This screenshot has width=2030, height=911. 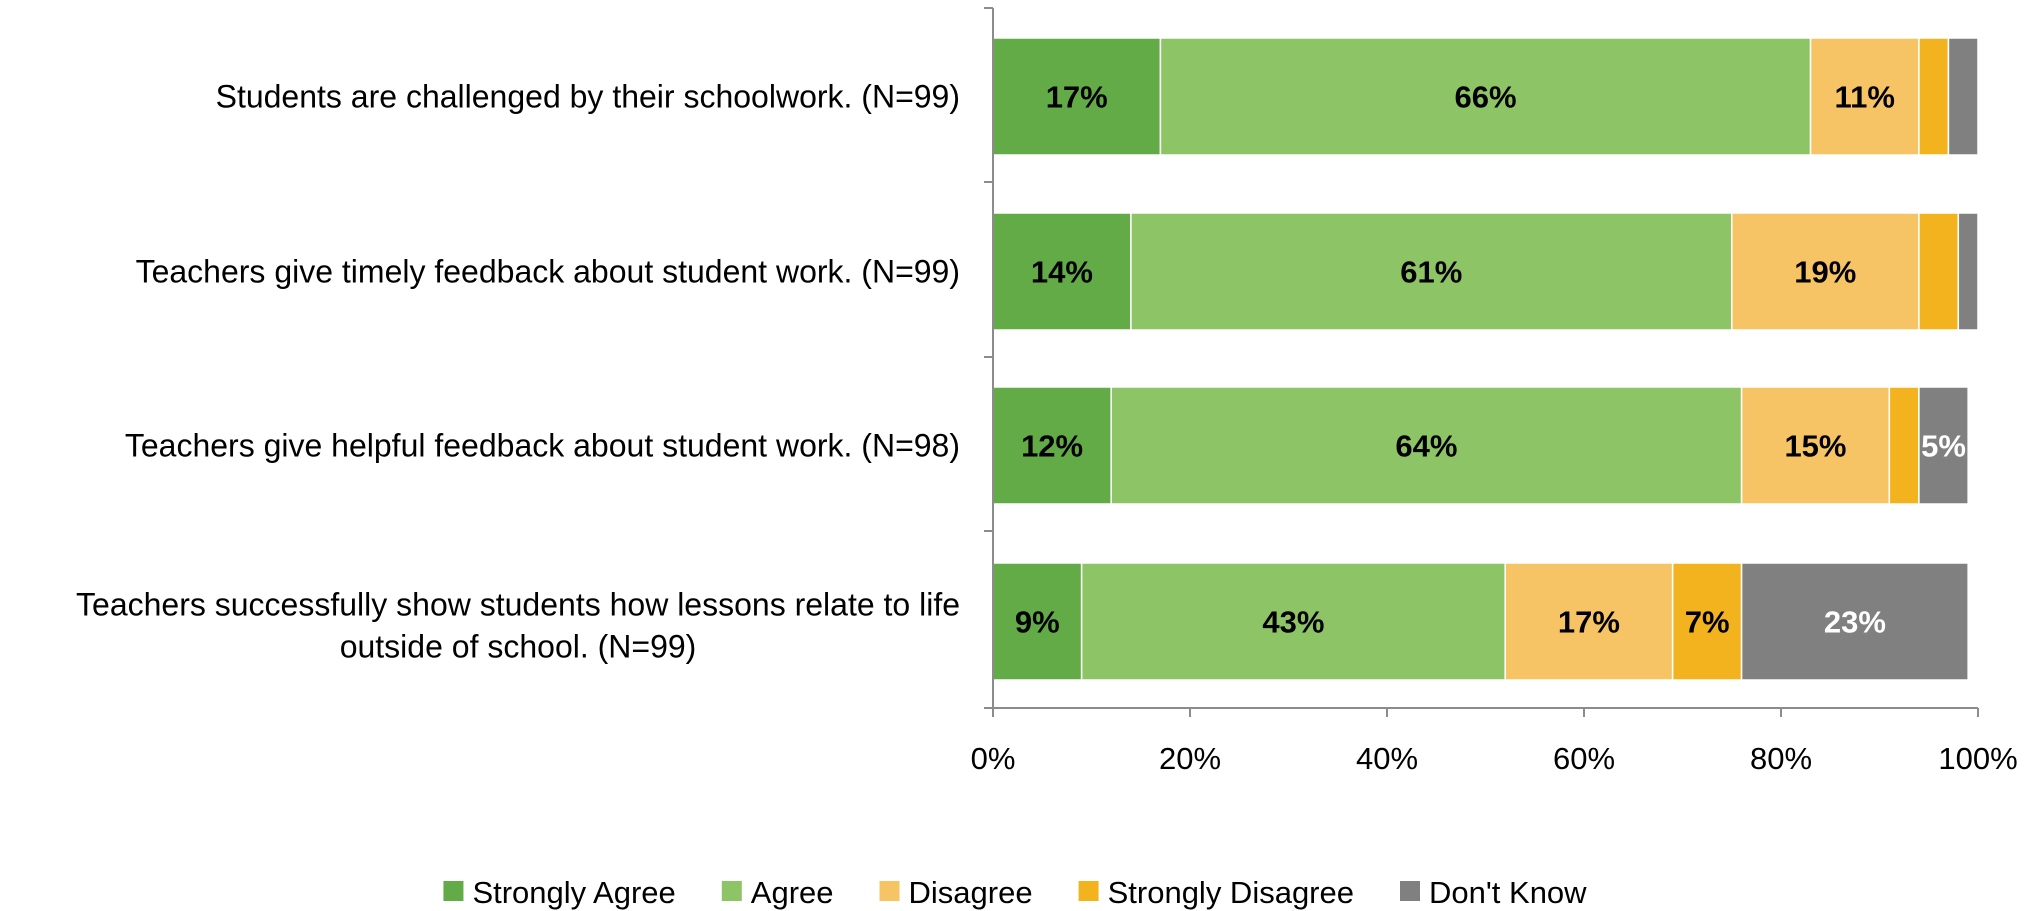 I want to click on x-tick-label: 20%, so click(x=1190, y=758).